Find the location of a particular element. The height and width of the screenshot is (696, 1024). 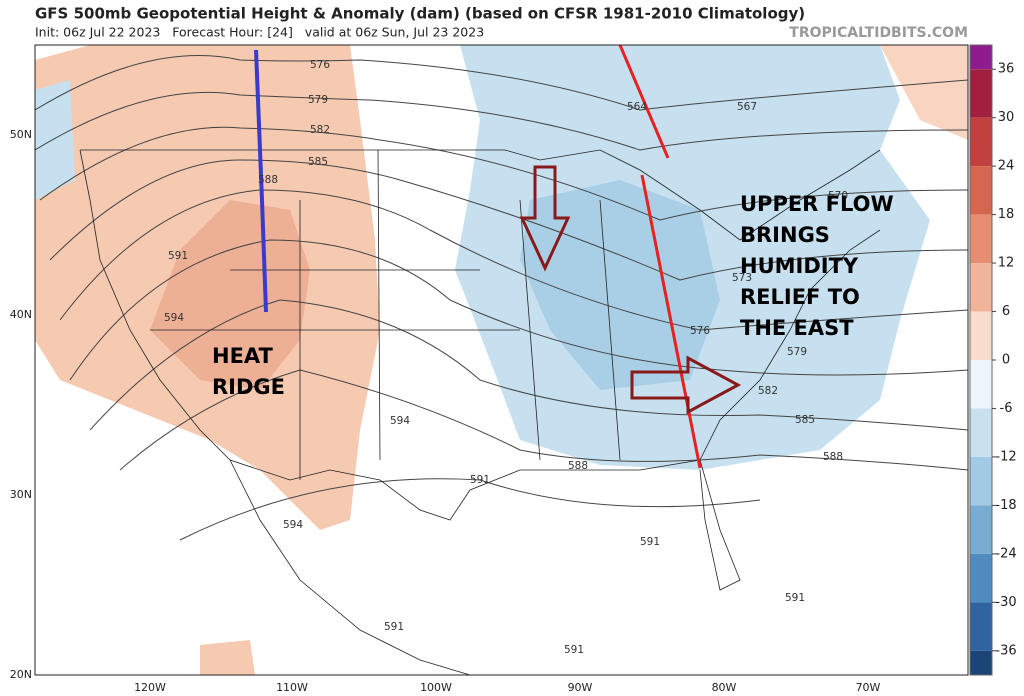

arrow-south is located at coordinates (545, 218).